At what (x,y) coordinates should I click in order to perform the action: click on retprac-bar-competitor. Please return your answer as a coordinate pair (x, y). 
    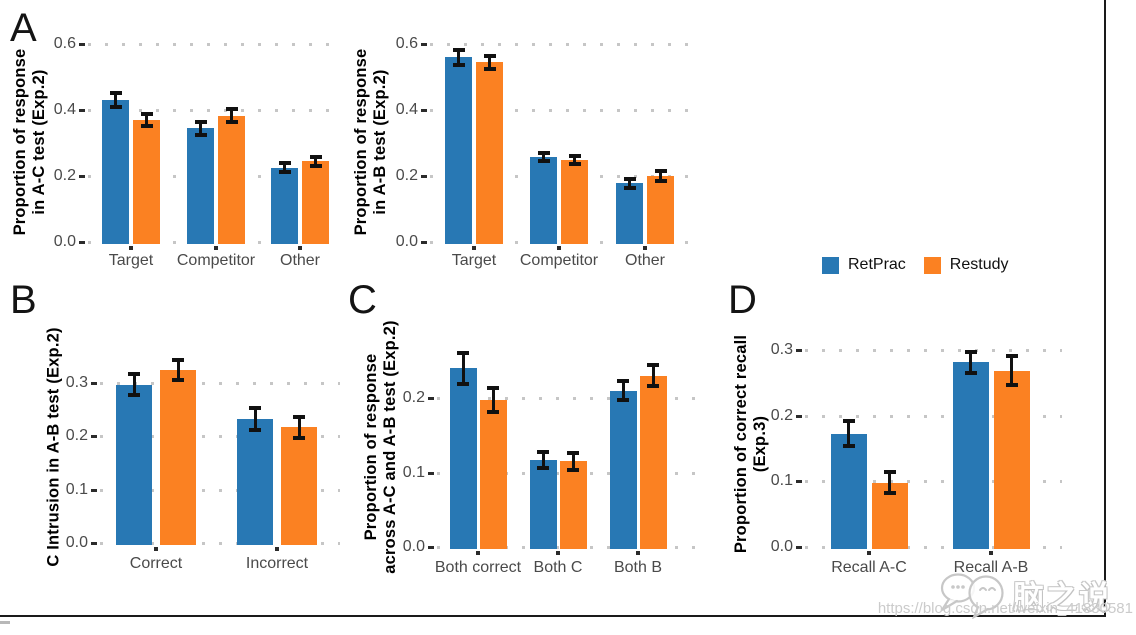
    Looking at the image, I should click on (200, 186).